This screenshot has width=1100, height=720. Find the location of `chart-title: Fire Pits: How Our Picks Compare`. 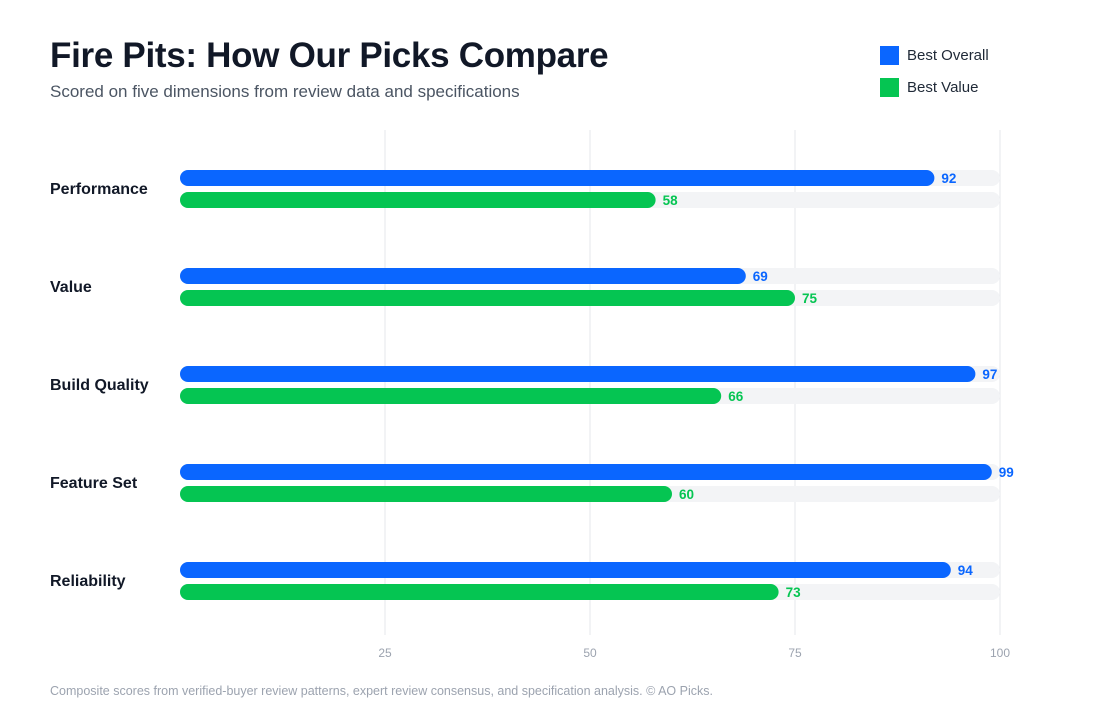

chart-title: Fire Pits: How Our Picks Compare is located at coordinates (329, 55).